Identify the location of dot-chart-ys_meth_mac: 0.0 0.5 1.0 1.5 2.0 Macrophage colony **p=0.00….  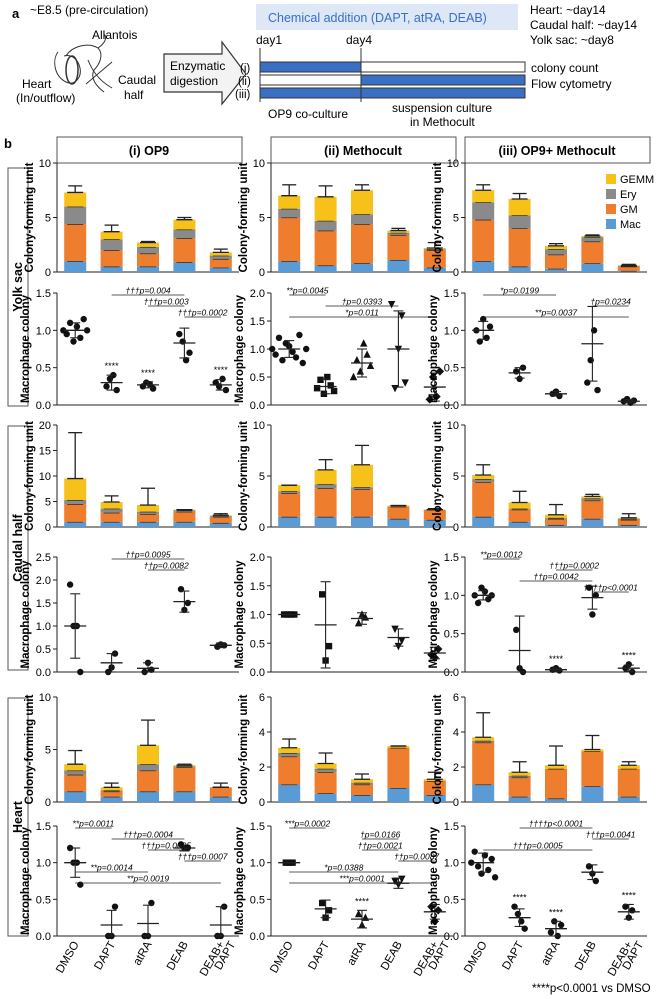
(343, 349).